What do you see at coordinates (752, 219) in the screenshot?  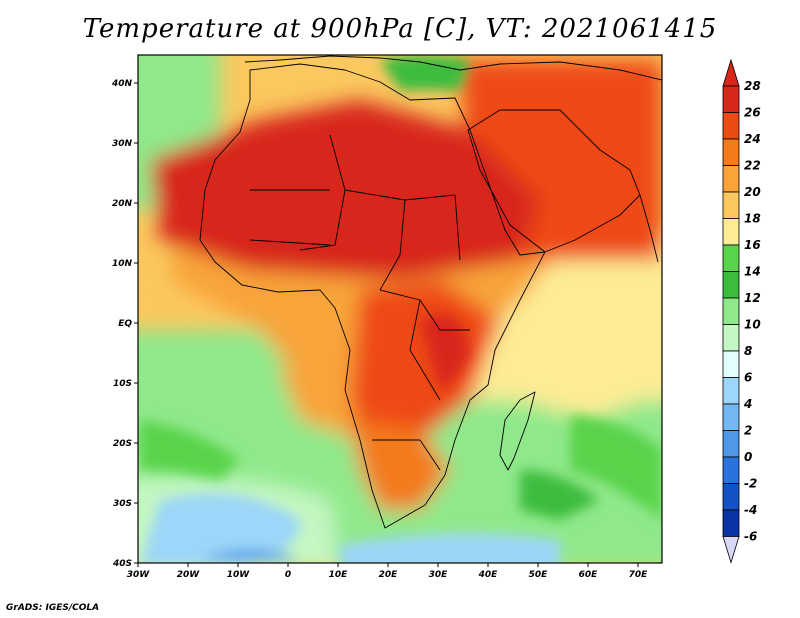 I see `colorbar-label: 18` at bounding box center [752, 219].